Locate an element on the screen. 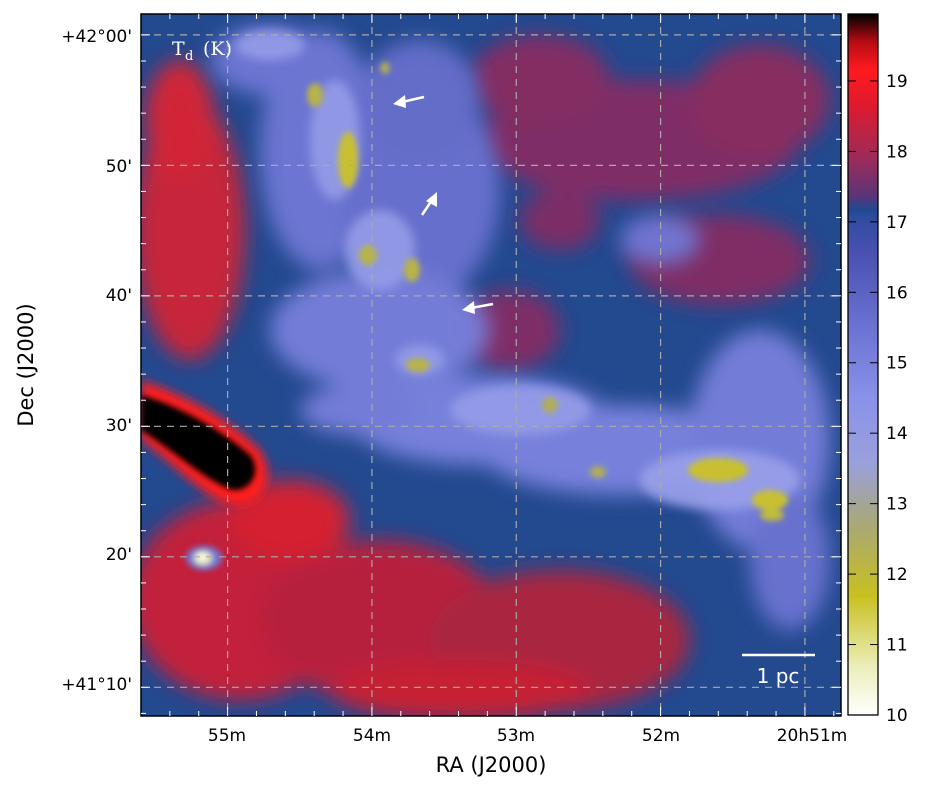 This screenshot has height=791, width=926. annotation-arrows is located at coordinates (443, 204).